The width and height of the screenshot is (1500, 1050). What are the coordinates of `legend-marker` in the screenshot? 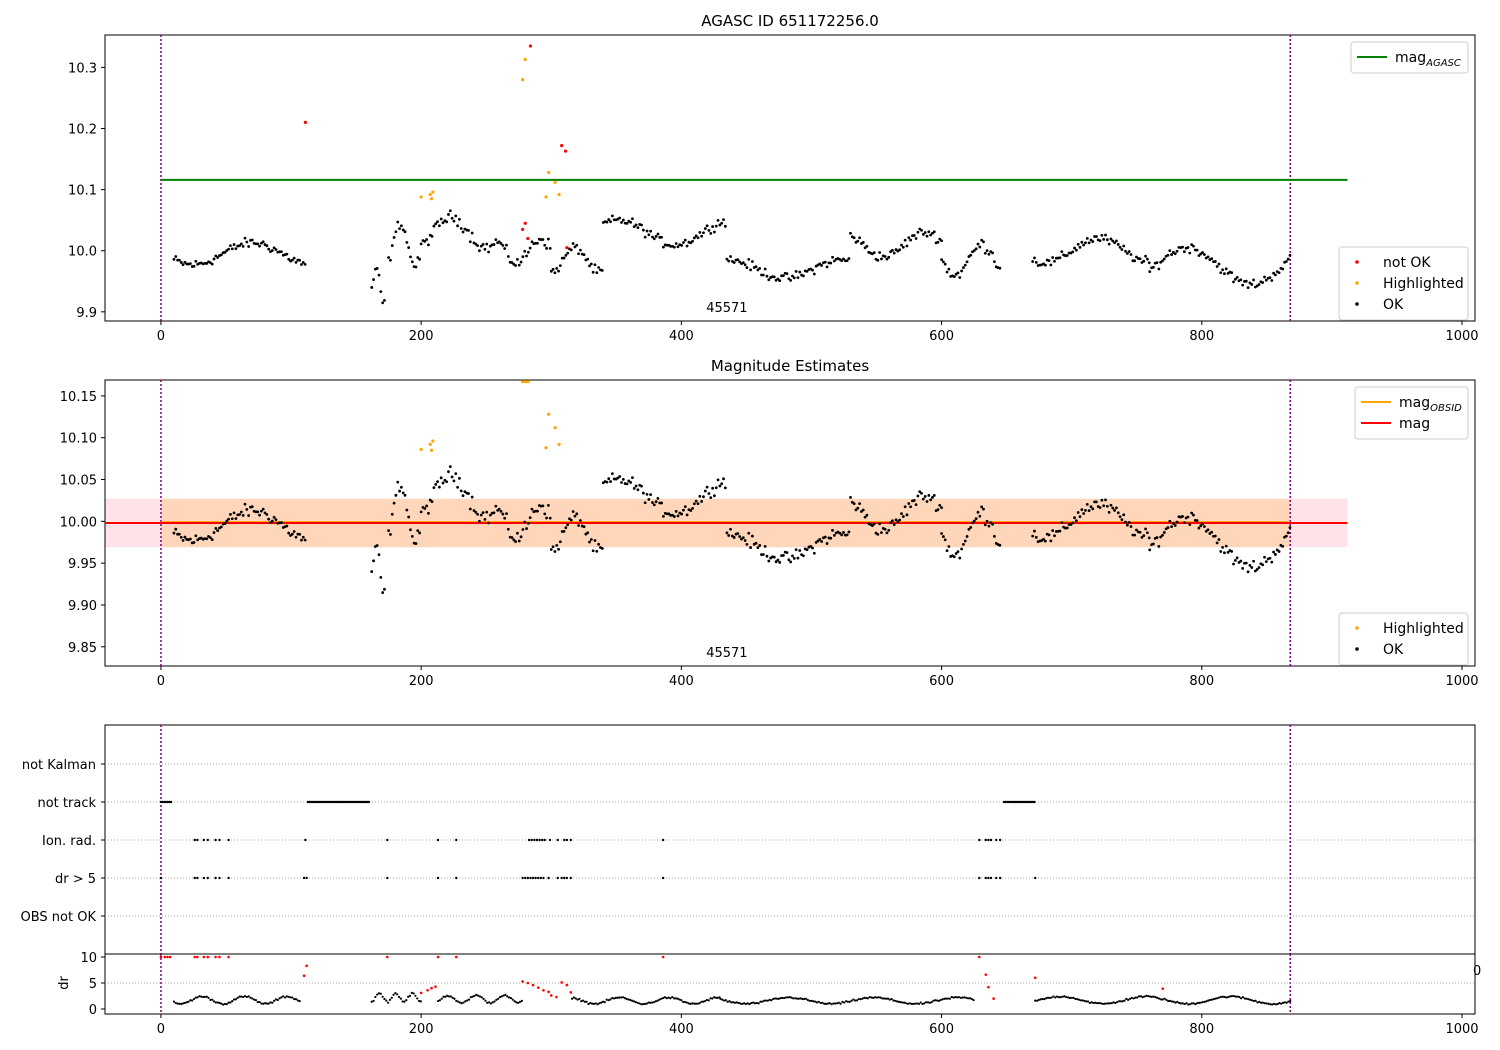 It's located at (1357, 262).